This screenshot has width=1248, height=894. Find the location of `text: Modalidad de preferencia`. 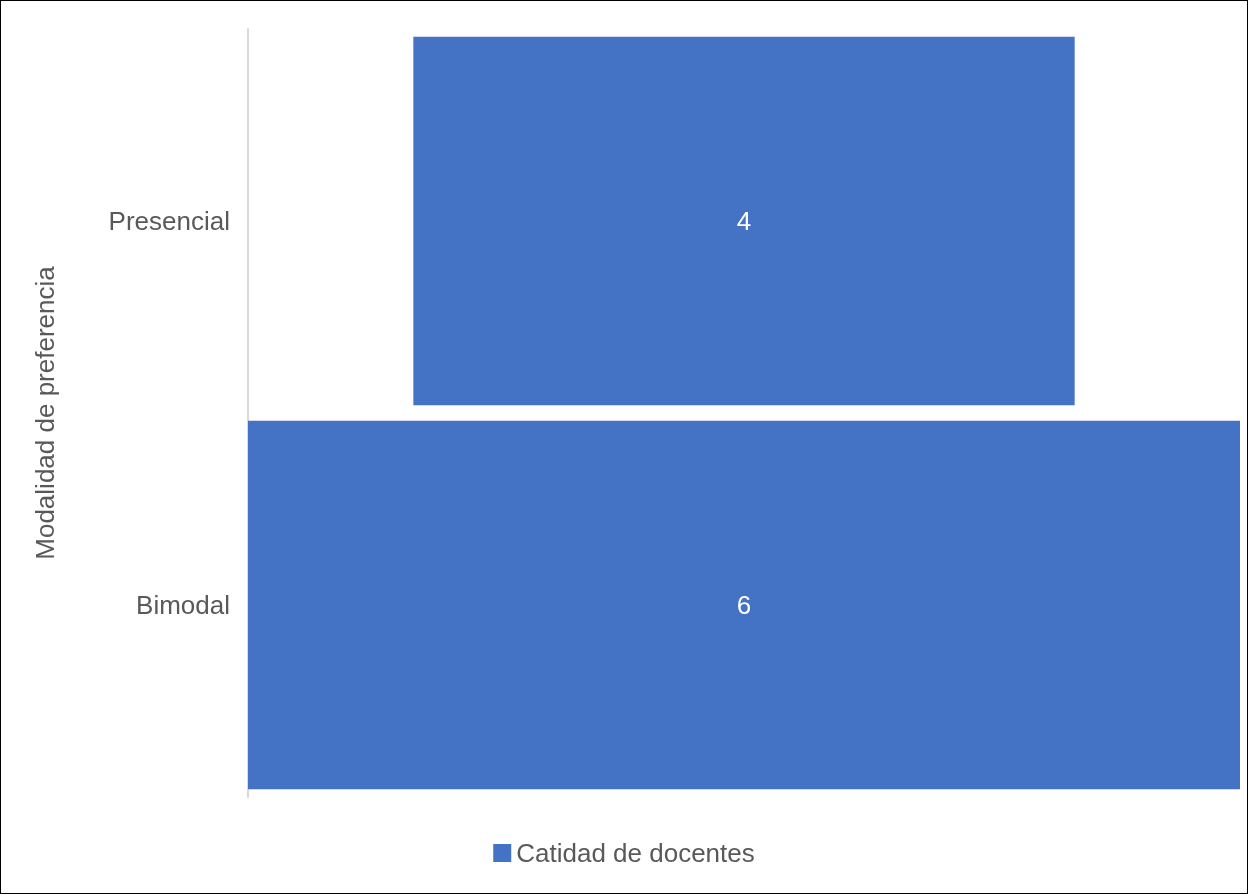

text: Modalidad de preferencia is located at coordinates (45, 412).